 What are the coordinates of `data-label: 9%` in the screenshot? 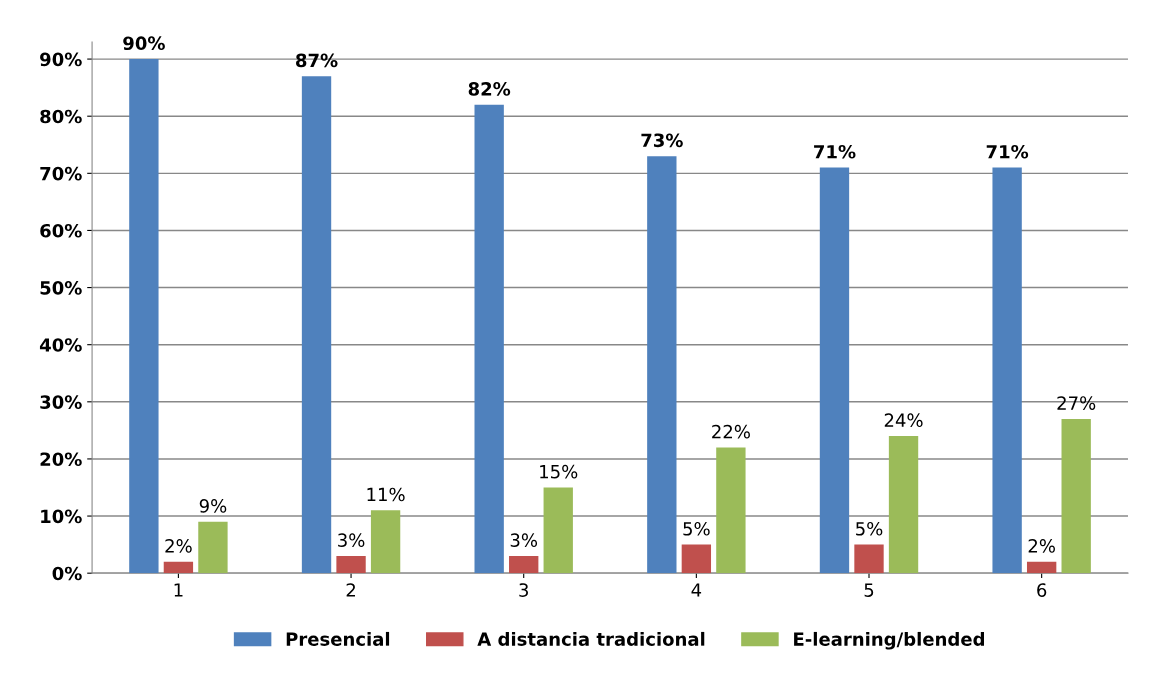 It's located at (213, 506).